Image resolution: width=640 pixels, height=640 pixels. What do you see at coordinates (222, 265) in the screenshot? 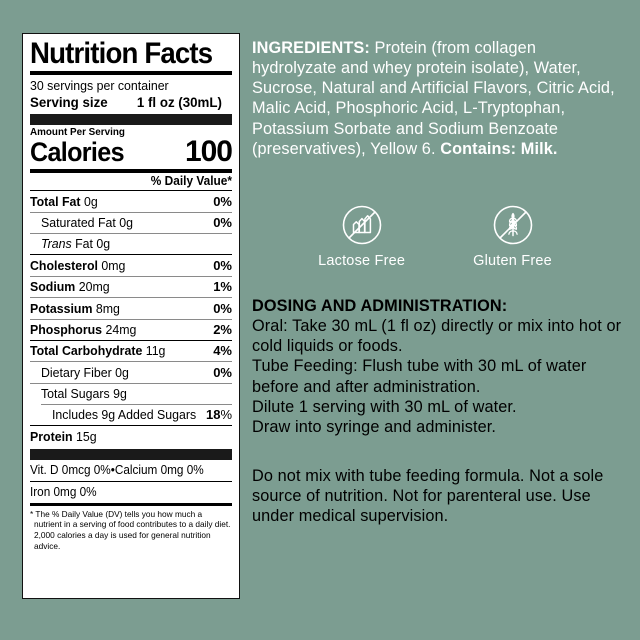
I see `nutrient-dv-cholesterol: 0%` at bounding box center [222, 265].